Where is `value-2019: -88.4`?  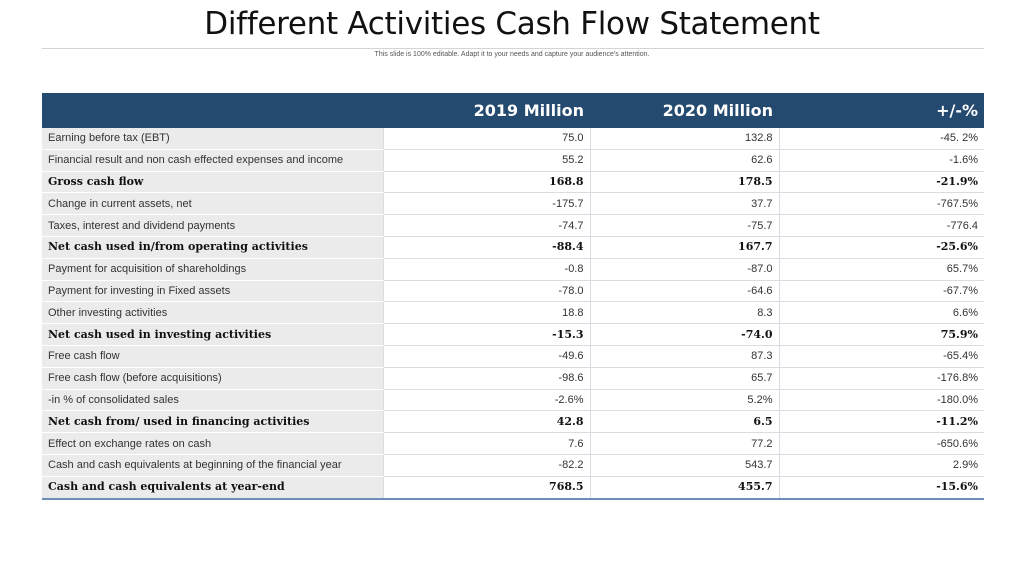
value-2019: -88.4 is located at coordinates (486, 247).